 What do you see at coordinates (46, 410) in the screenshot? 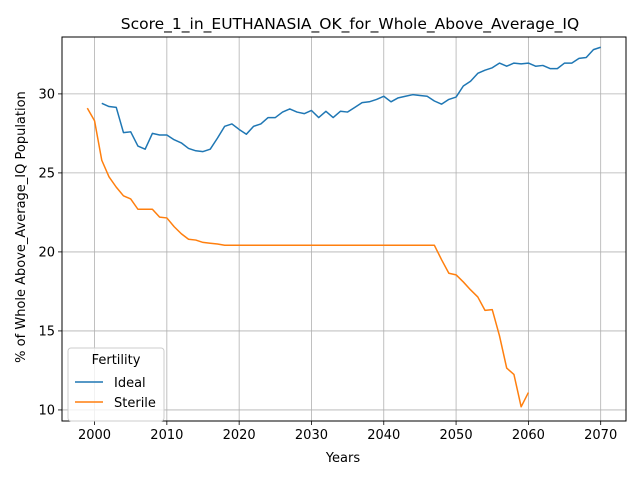
I see `y-tick-label: 10` at bounding box center [46, 410].